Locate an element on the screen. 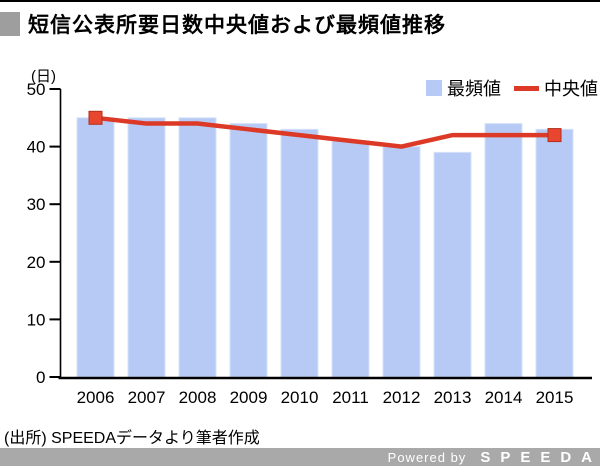 The height and width of the screenshot is (472, 600). legend-label-mode: 最頻値 is located at coordinates (474, 89).